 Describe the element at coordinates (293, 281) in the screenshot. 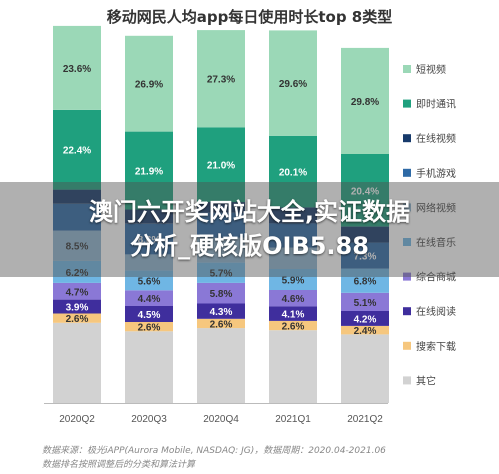

I see `data-label-2021Q1-在线音乐: 5.9%` at that location.